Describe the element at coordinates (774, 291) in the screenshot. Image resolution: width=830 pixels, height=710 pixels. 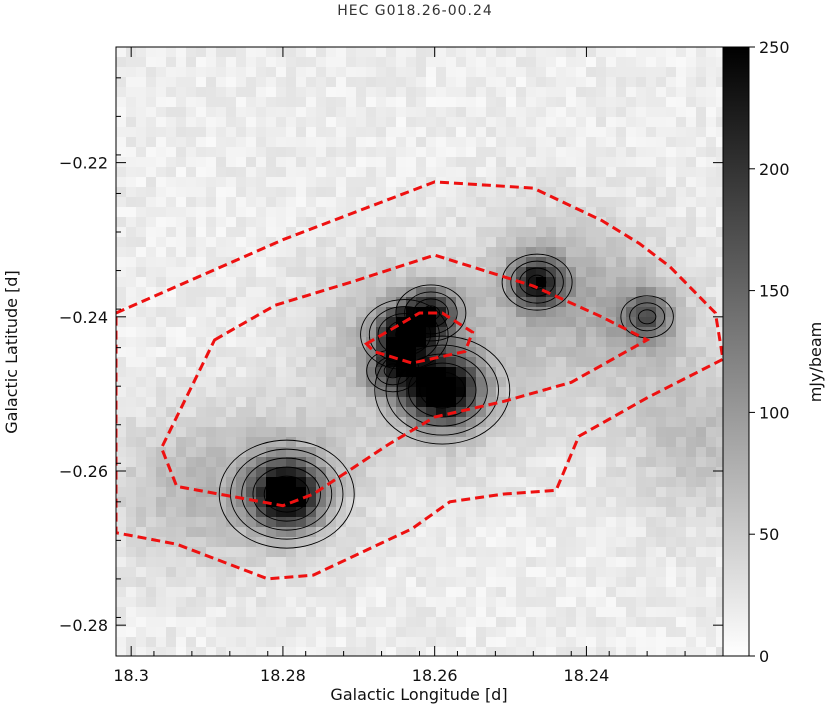
I see `colorbar-tick-label: 150` at that location.